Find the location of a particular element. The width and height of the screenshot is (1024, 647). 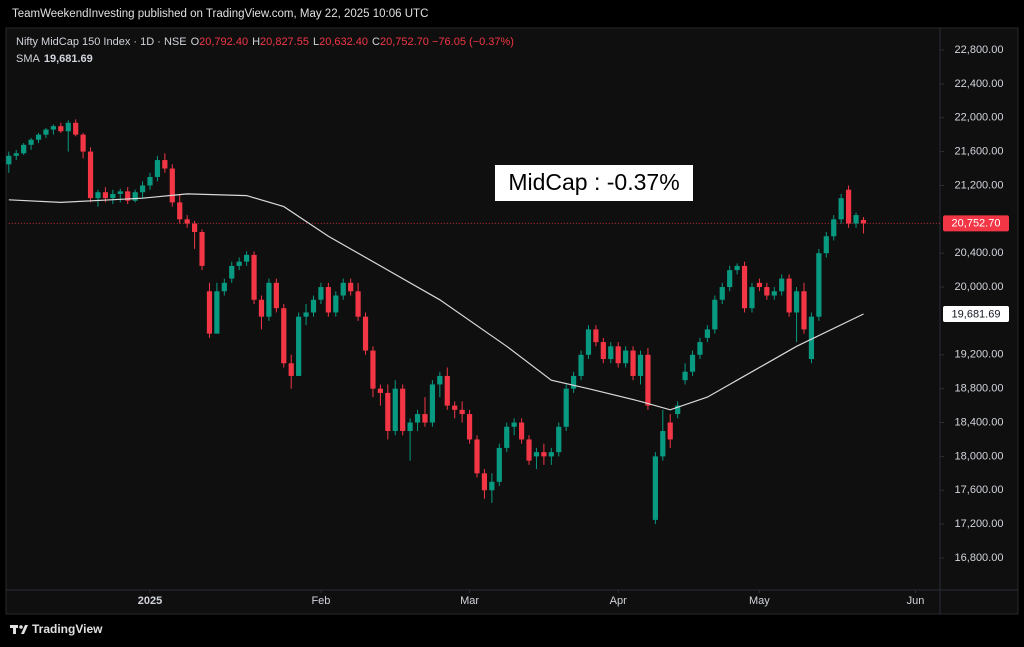

x-tick-label: Apr is located at coordinates (618, 601).